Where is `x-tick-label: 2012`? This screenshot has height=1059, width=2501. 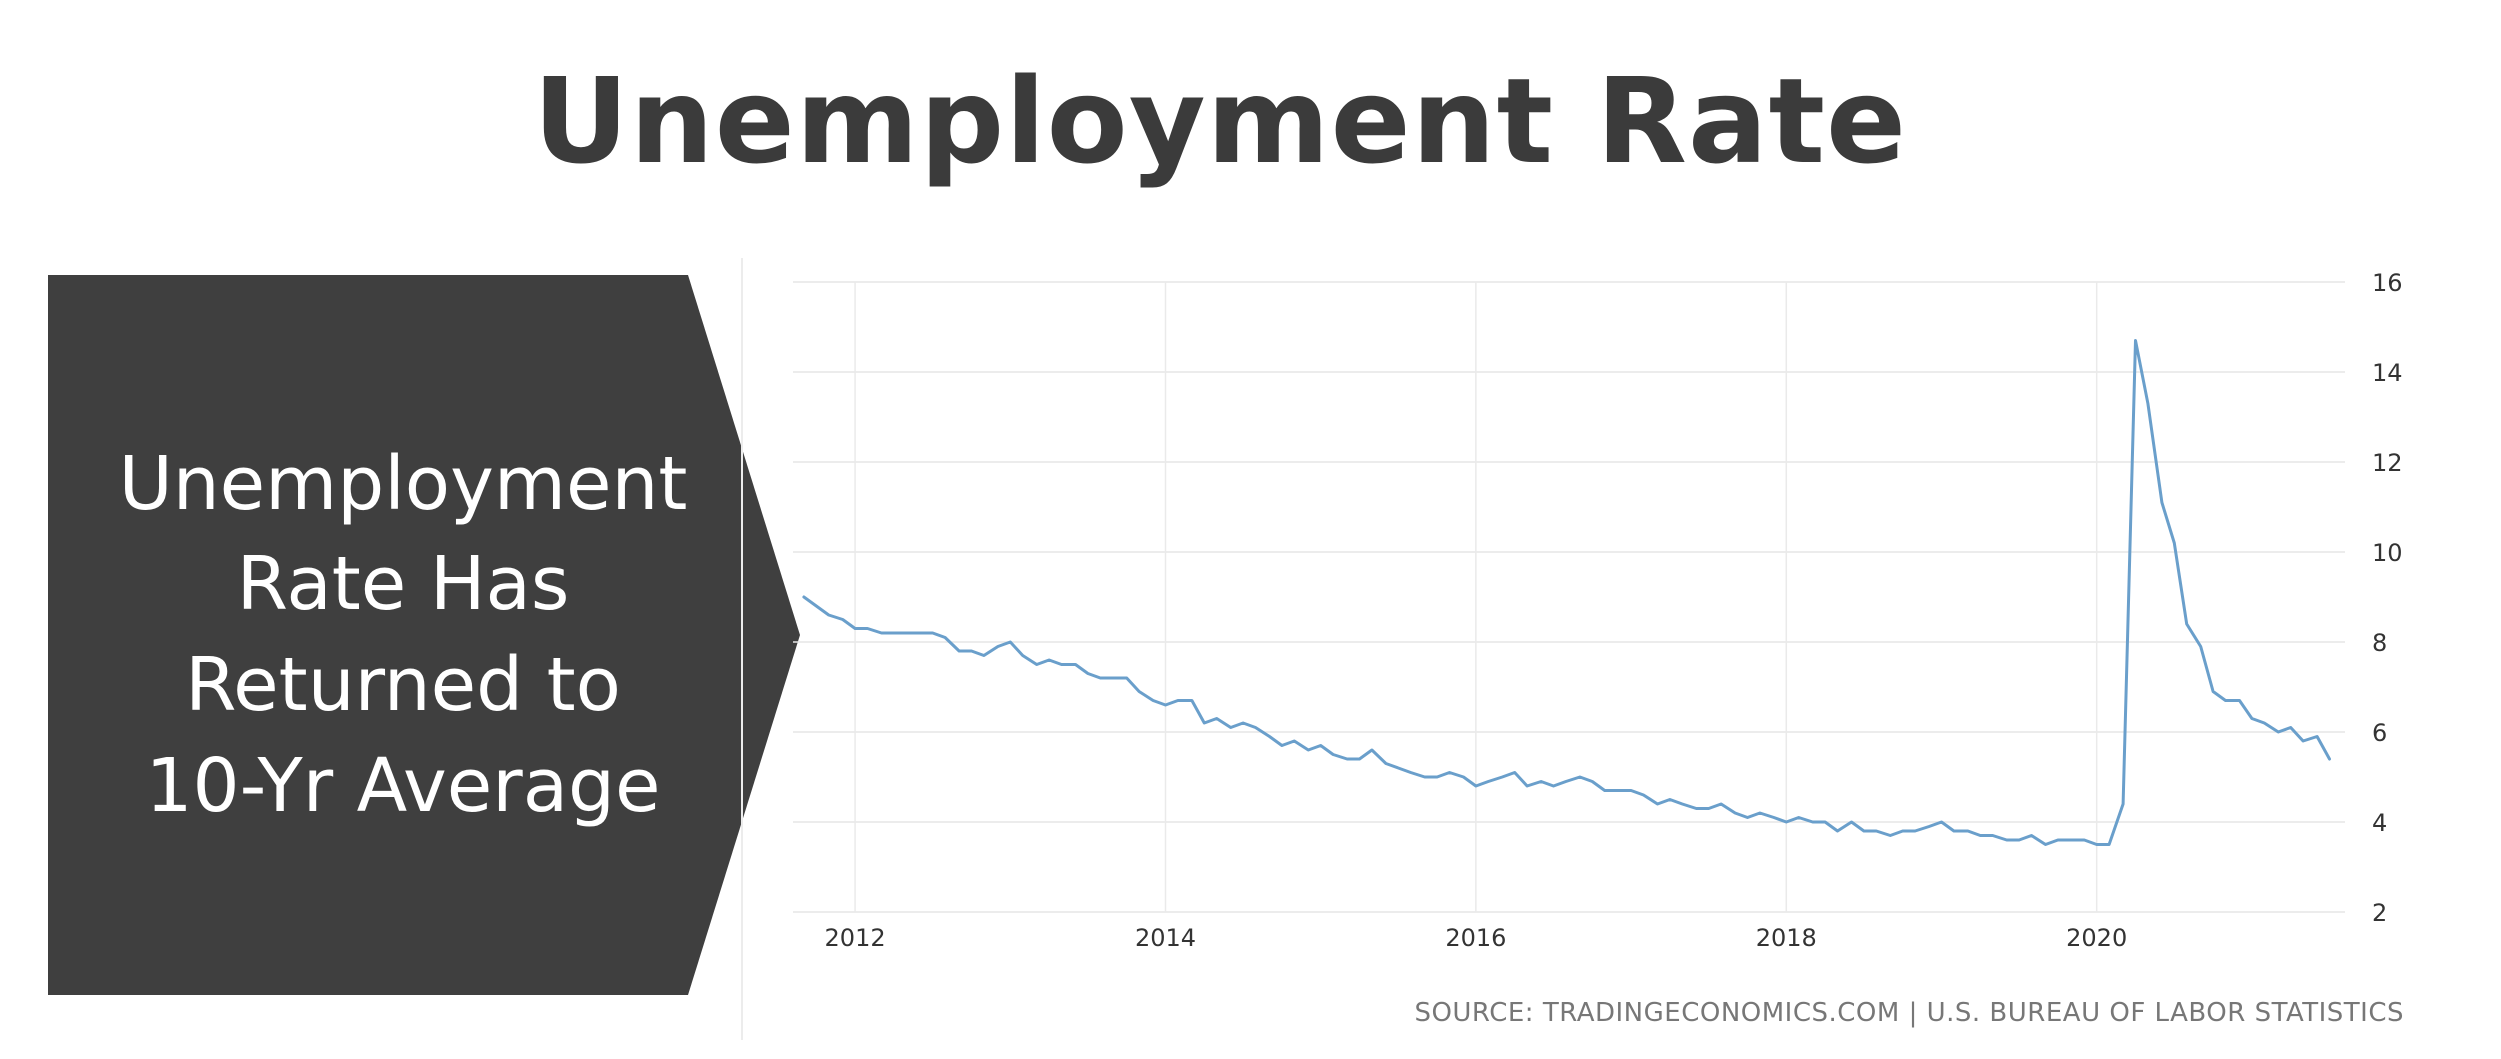 x-tick-label: 2012 is located at coordinates (855, 938).